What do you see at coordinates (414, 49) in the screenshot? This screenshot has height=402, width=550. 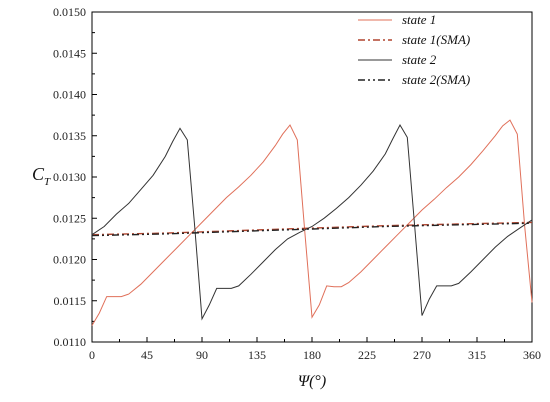 I see `legend: state 1 state 1(SMA) state 2 state 2(SMA)` at bounding box center [414, 49].